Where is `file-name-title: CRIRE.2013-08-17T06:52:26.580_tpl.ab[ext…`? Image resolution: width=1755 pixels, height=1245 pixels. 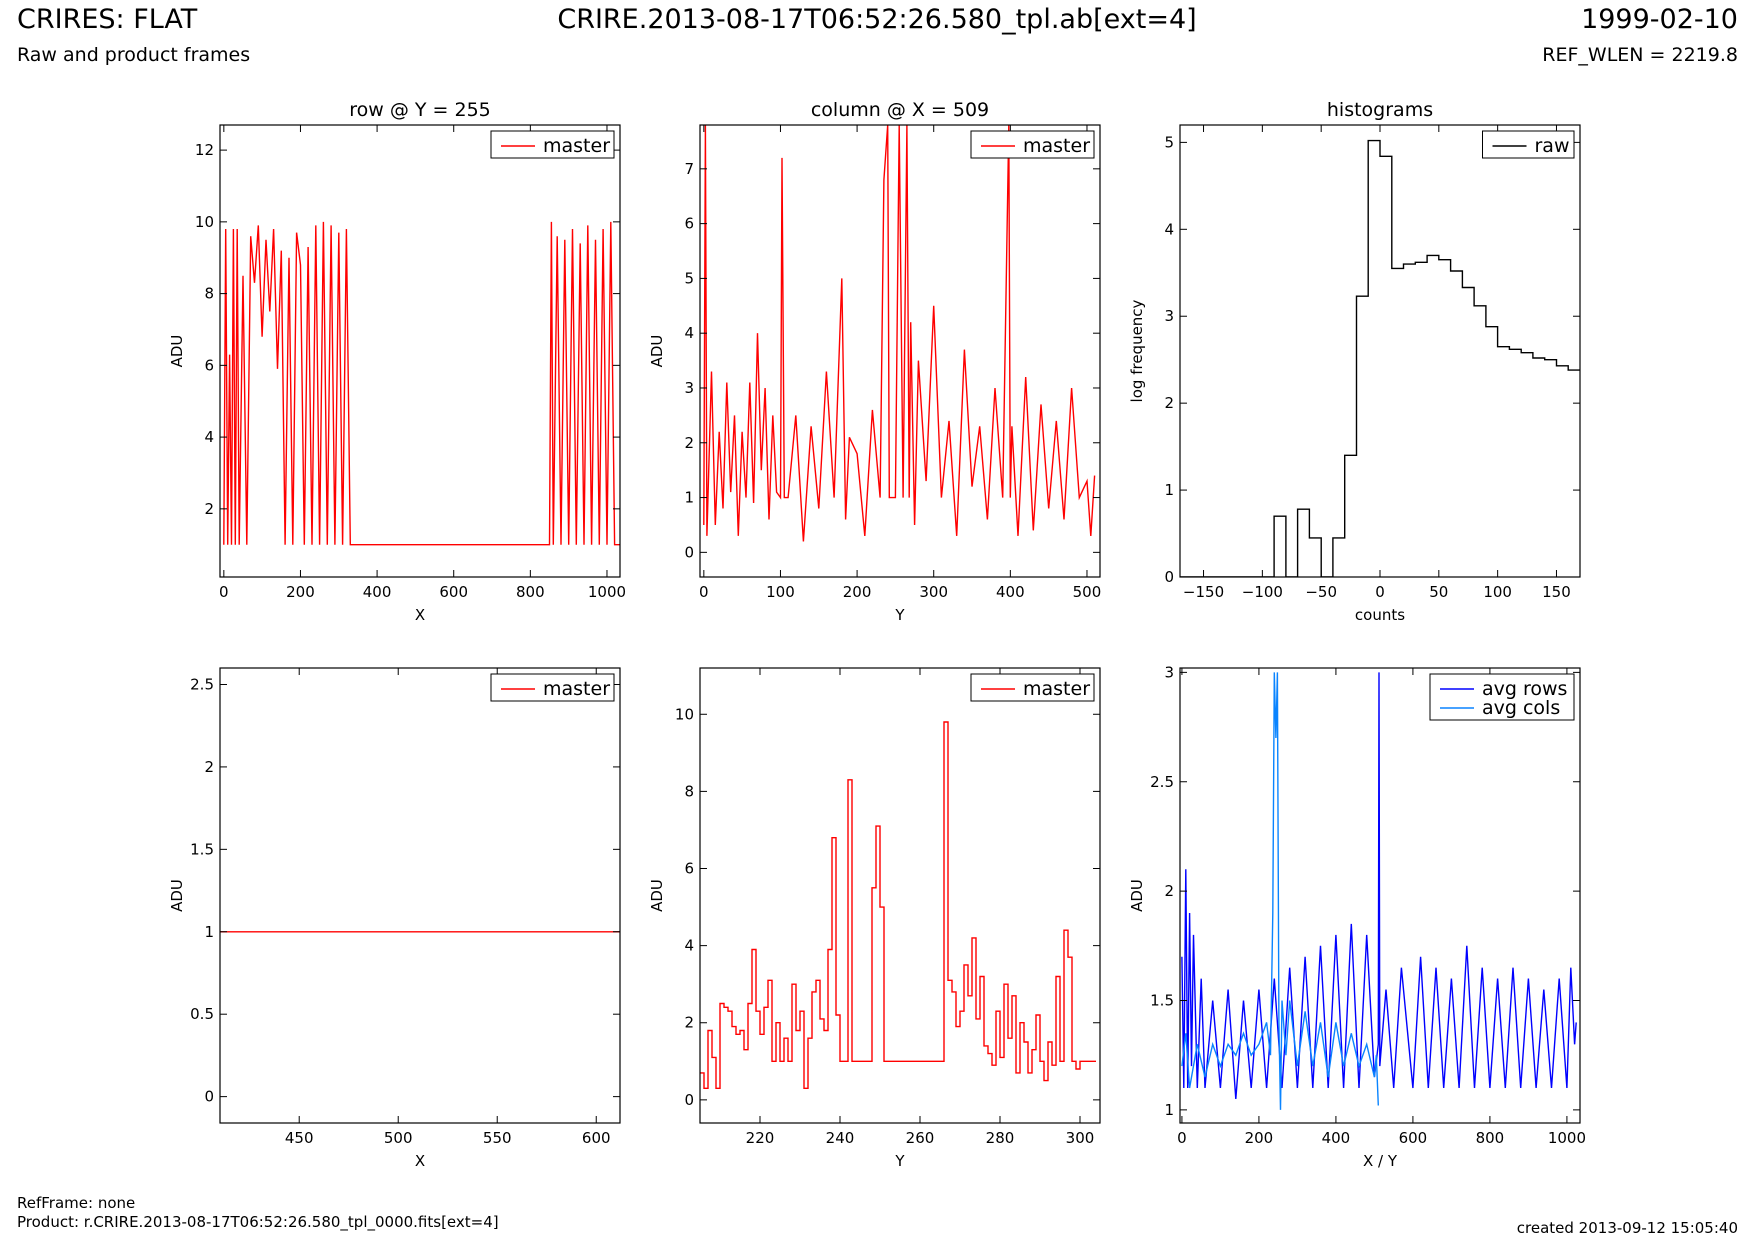
file-name-title: CRIRE.2013-08-17T06:52:26.580_tpl.ab[ext… is located at coordinates (877, 19).